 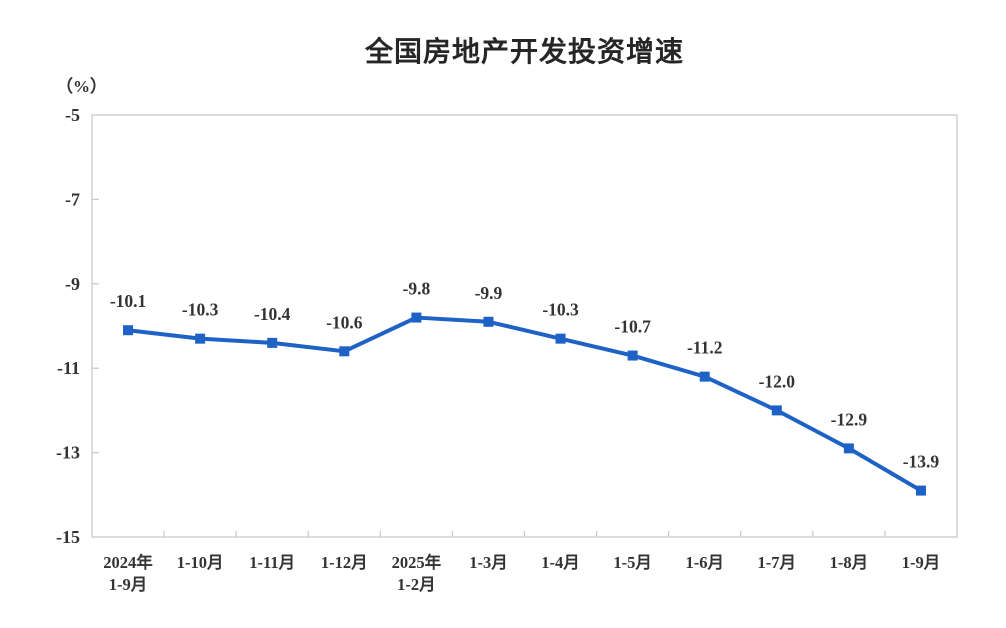 I want to click on x-axis-label-line: 1-2月, so click(x=416, y=584).